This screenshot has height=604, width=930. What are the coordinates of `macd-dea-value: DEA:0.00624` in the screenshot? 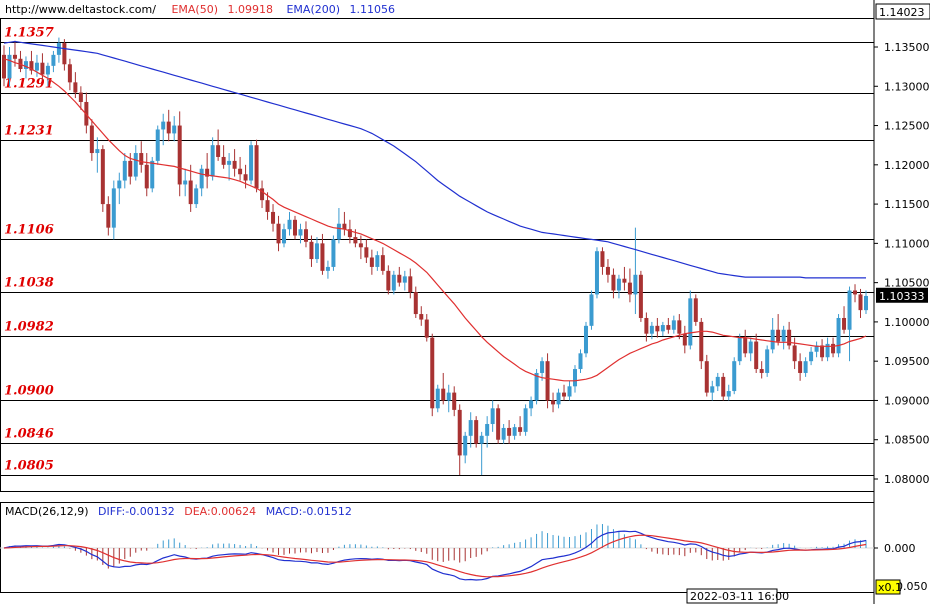 It's located at (220, 511).